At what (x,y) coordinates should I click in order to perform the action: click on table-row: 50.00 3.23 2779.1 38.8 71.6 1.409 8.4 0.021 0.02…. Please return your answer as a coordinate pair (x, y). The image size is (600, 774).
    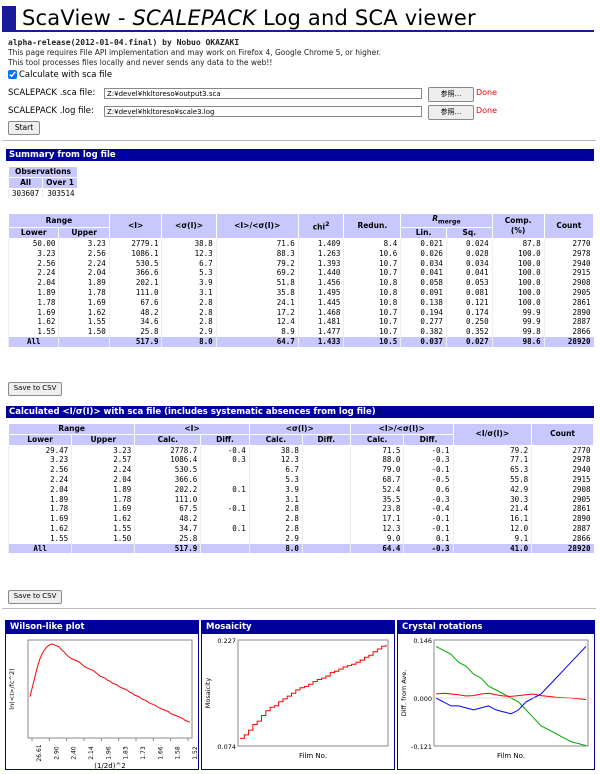
    Looking at the image, I should click on (300, 243).